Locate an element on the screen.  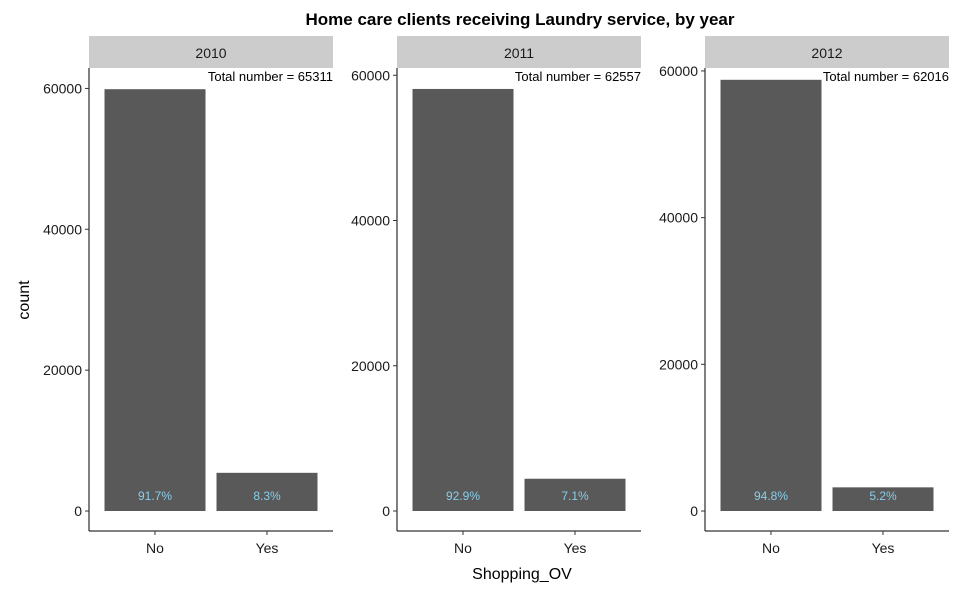
percent-label: 92.9% is located at coordinates (463, 496).